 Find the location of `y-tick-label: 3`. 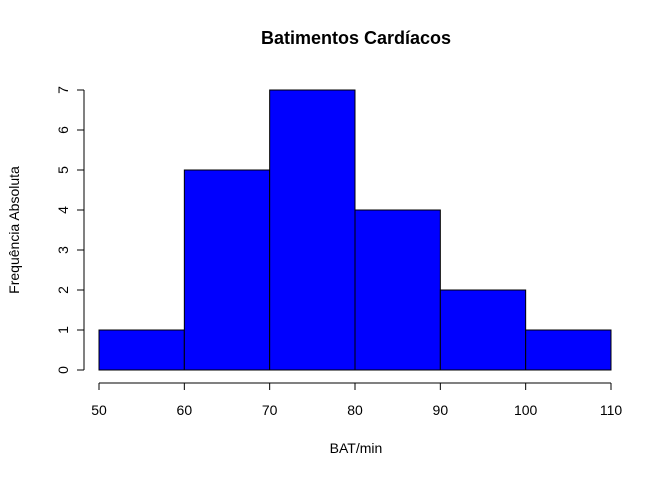

y-tick-label: 3 is located at coordinates (63, 250).